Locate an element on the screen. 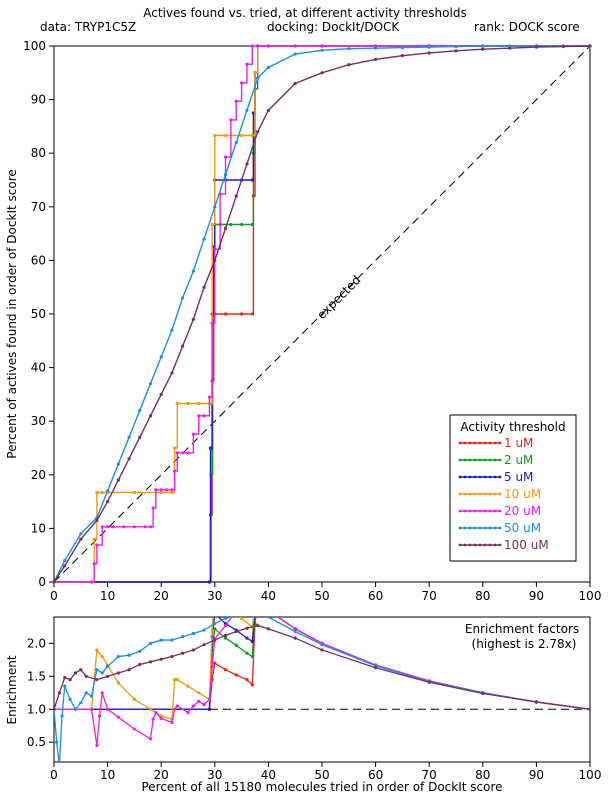 The height and width of the screenshot is (800, 610). legend-5-um-swatch-dot is located at coordinates (465, 477).